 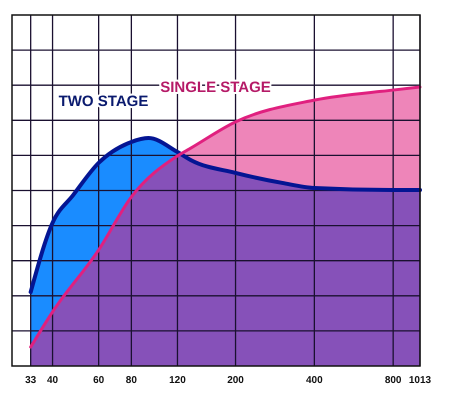 What do you see at coordinates (235, 380) in the screenshot?
I see `x-tick-label: 200` at bounding box center [235, 380].